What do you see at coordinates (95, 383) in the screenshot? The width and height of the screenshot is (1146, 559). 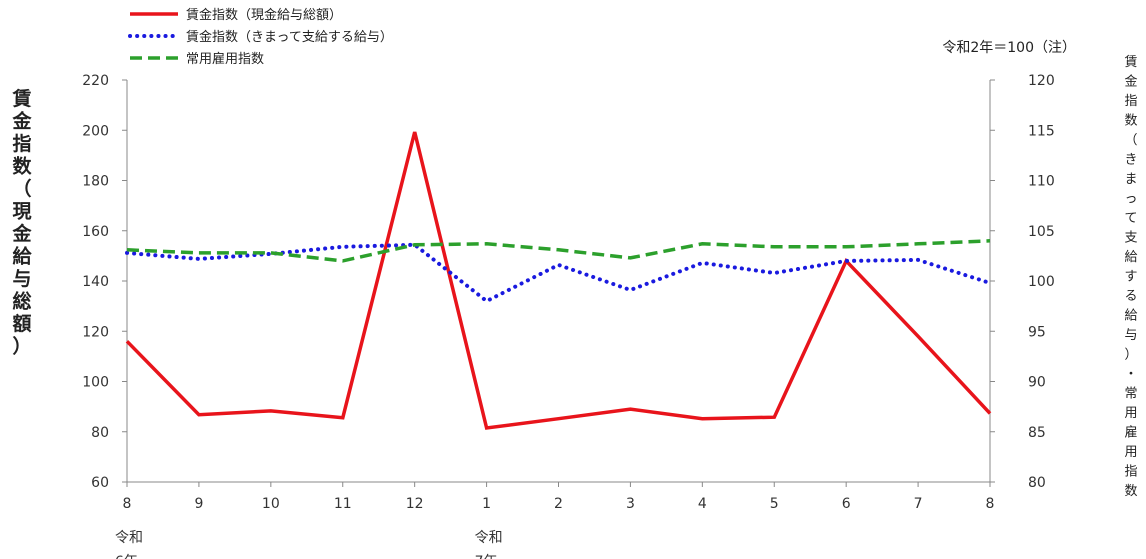 I see `y-left-tick-label: 100` at bounding box center [95, 383].